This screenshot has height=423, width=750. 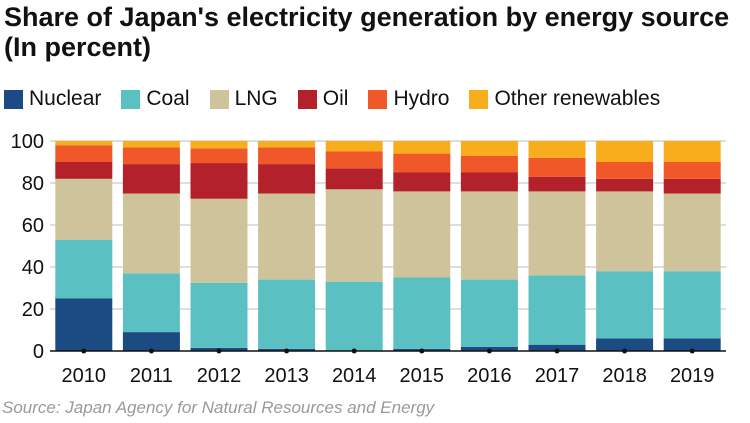 I want to click on legend-item: Other renewables, so click(x=564, y=99).